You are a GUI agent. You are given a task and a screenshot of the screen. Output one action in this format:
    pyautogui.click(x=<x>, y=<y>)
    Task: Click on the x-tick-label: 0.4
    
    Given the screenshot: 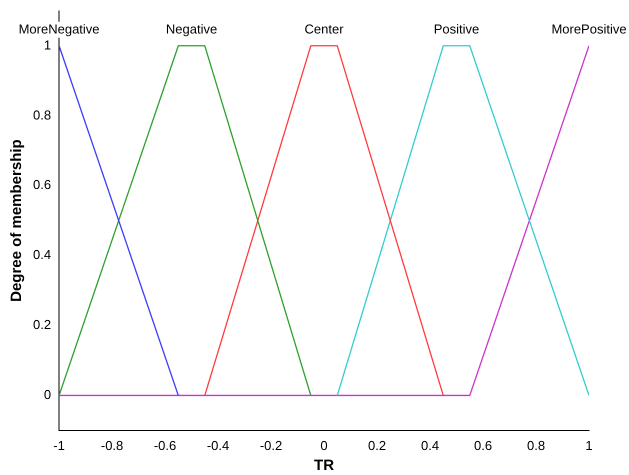 What is the action you would take?
    pyautogui.click(x=430, y=445)
    